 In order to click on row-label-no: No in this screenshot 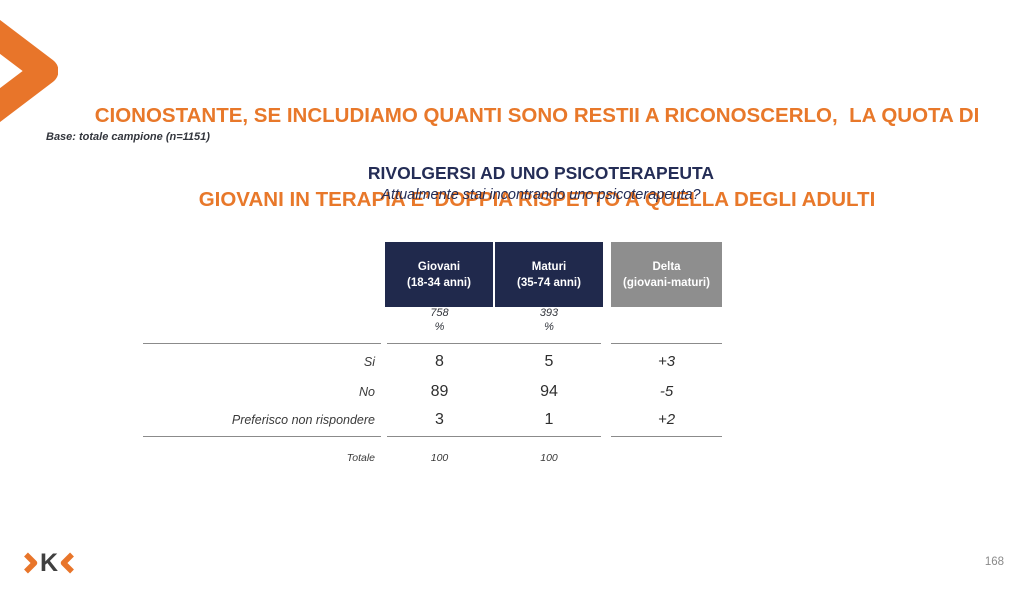, I will do `click(367, 392)`.